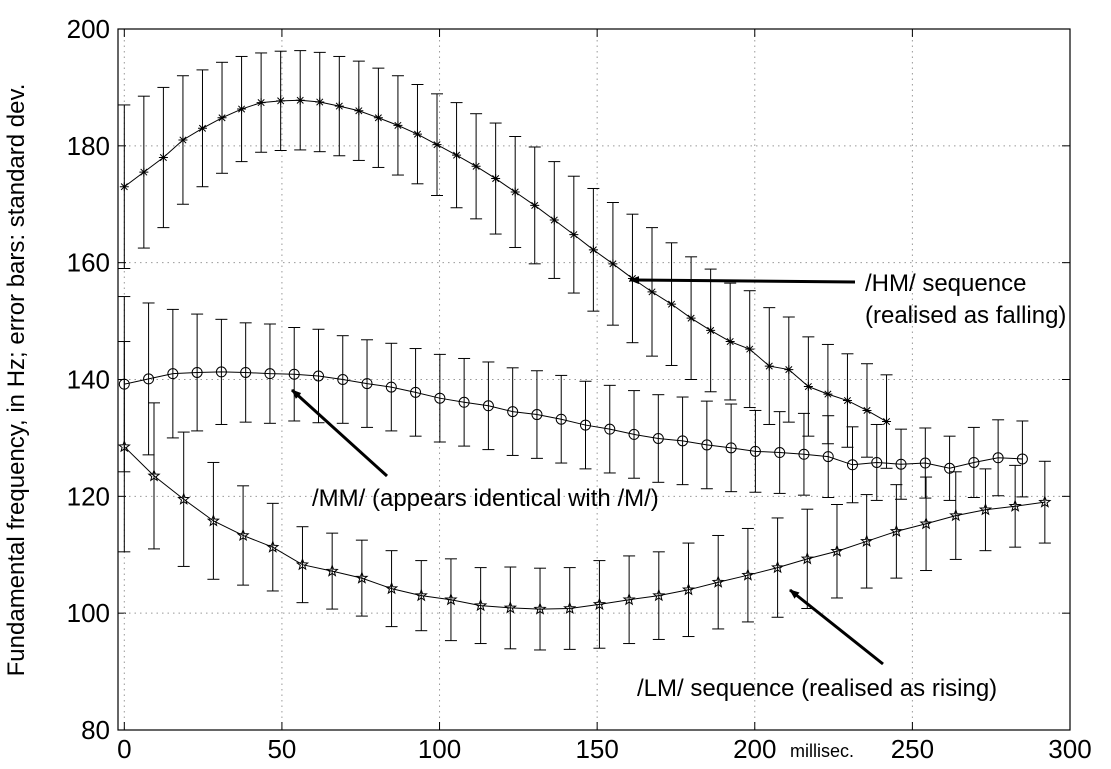  Describe the element at coordinates (596, 749) in the screenshot. I see `x-tick-label: 150` at that location.